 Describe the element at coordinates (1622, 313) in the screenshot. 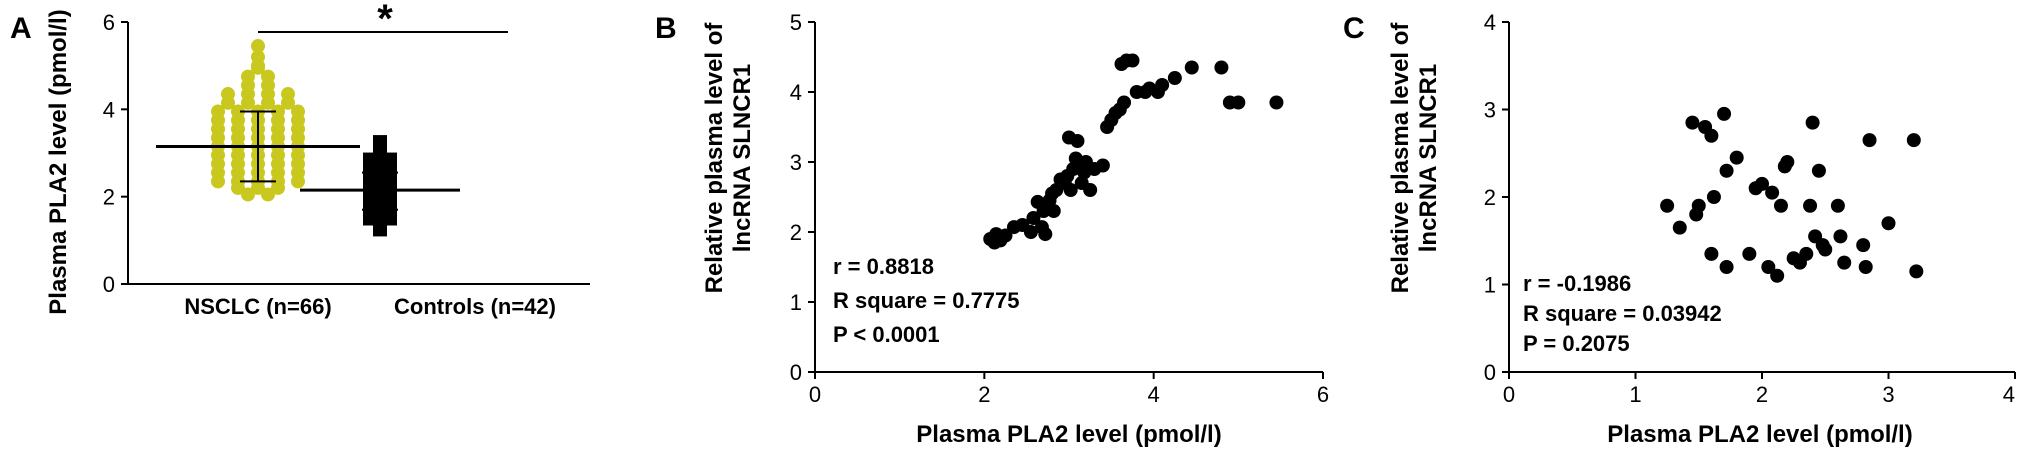

I see `panel-c-stat-r-square: R square = 0.03942` at that location.